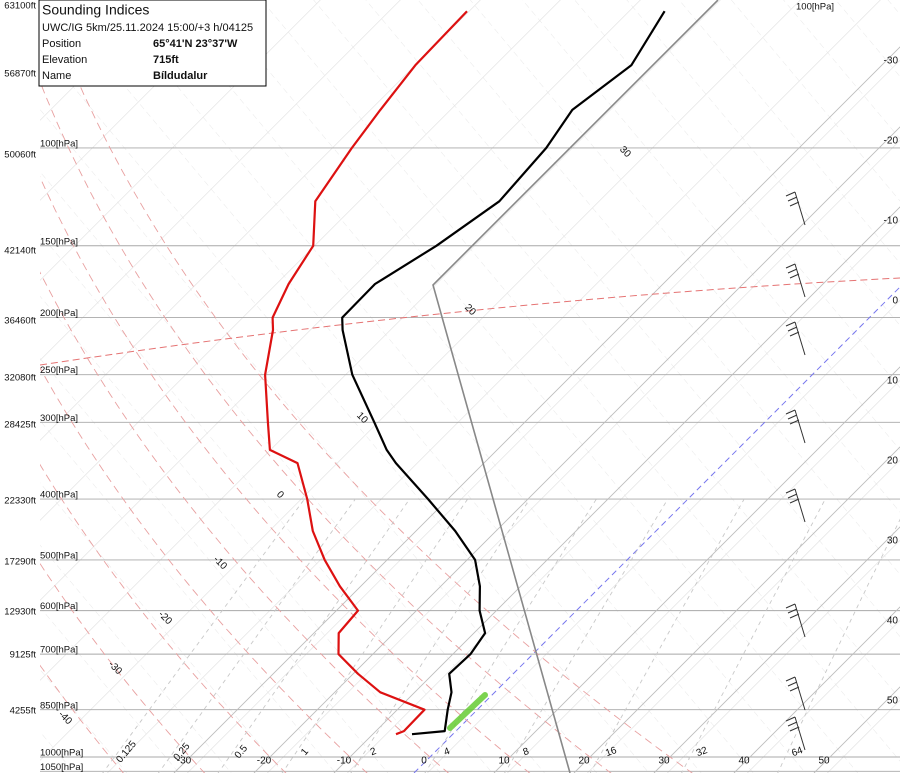 The height and width of the screenshot is (773, 900). Describe the element at coordinates (797, 752) in the screenshot. I see `mixing-ratio-label: 64` at that location.